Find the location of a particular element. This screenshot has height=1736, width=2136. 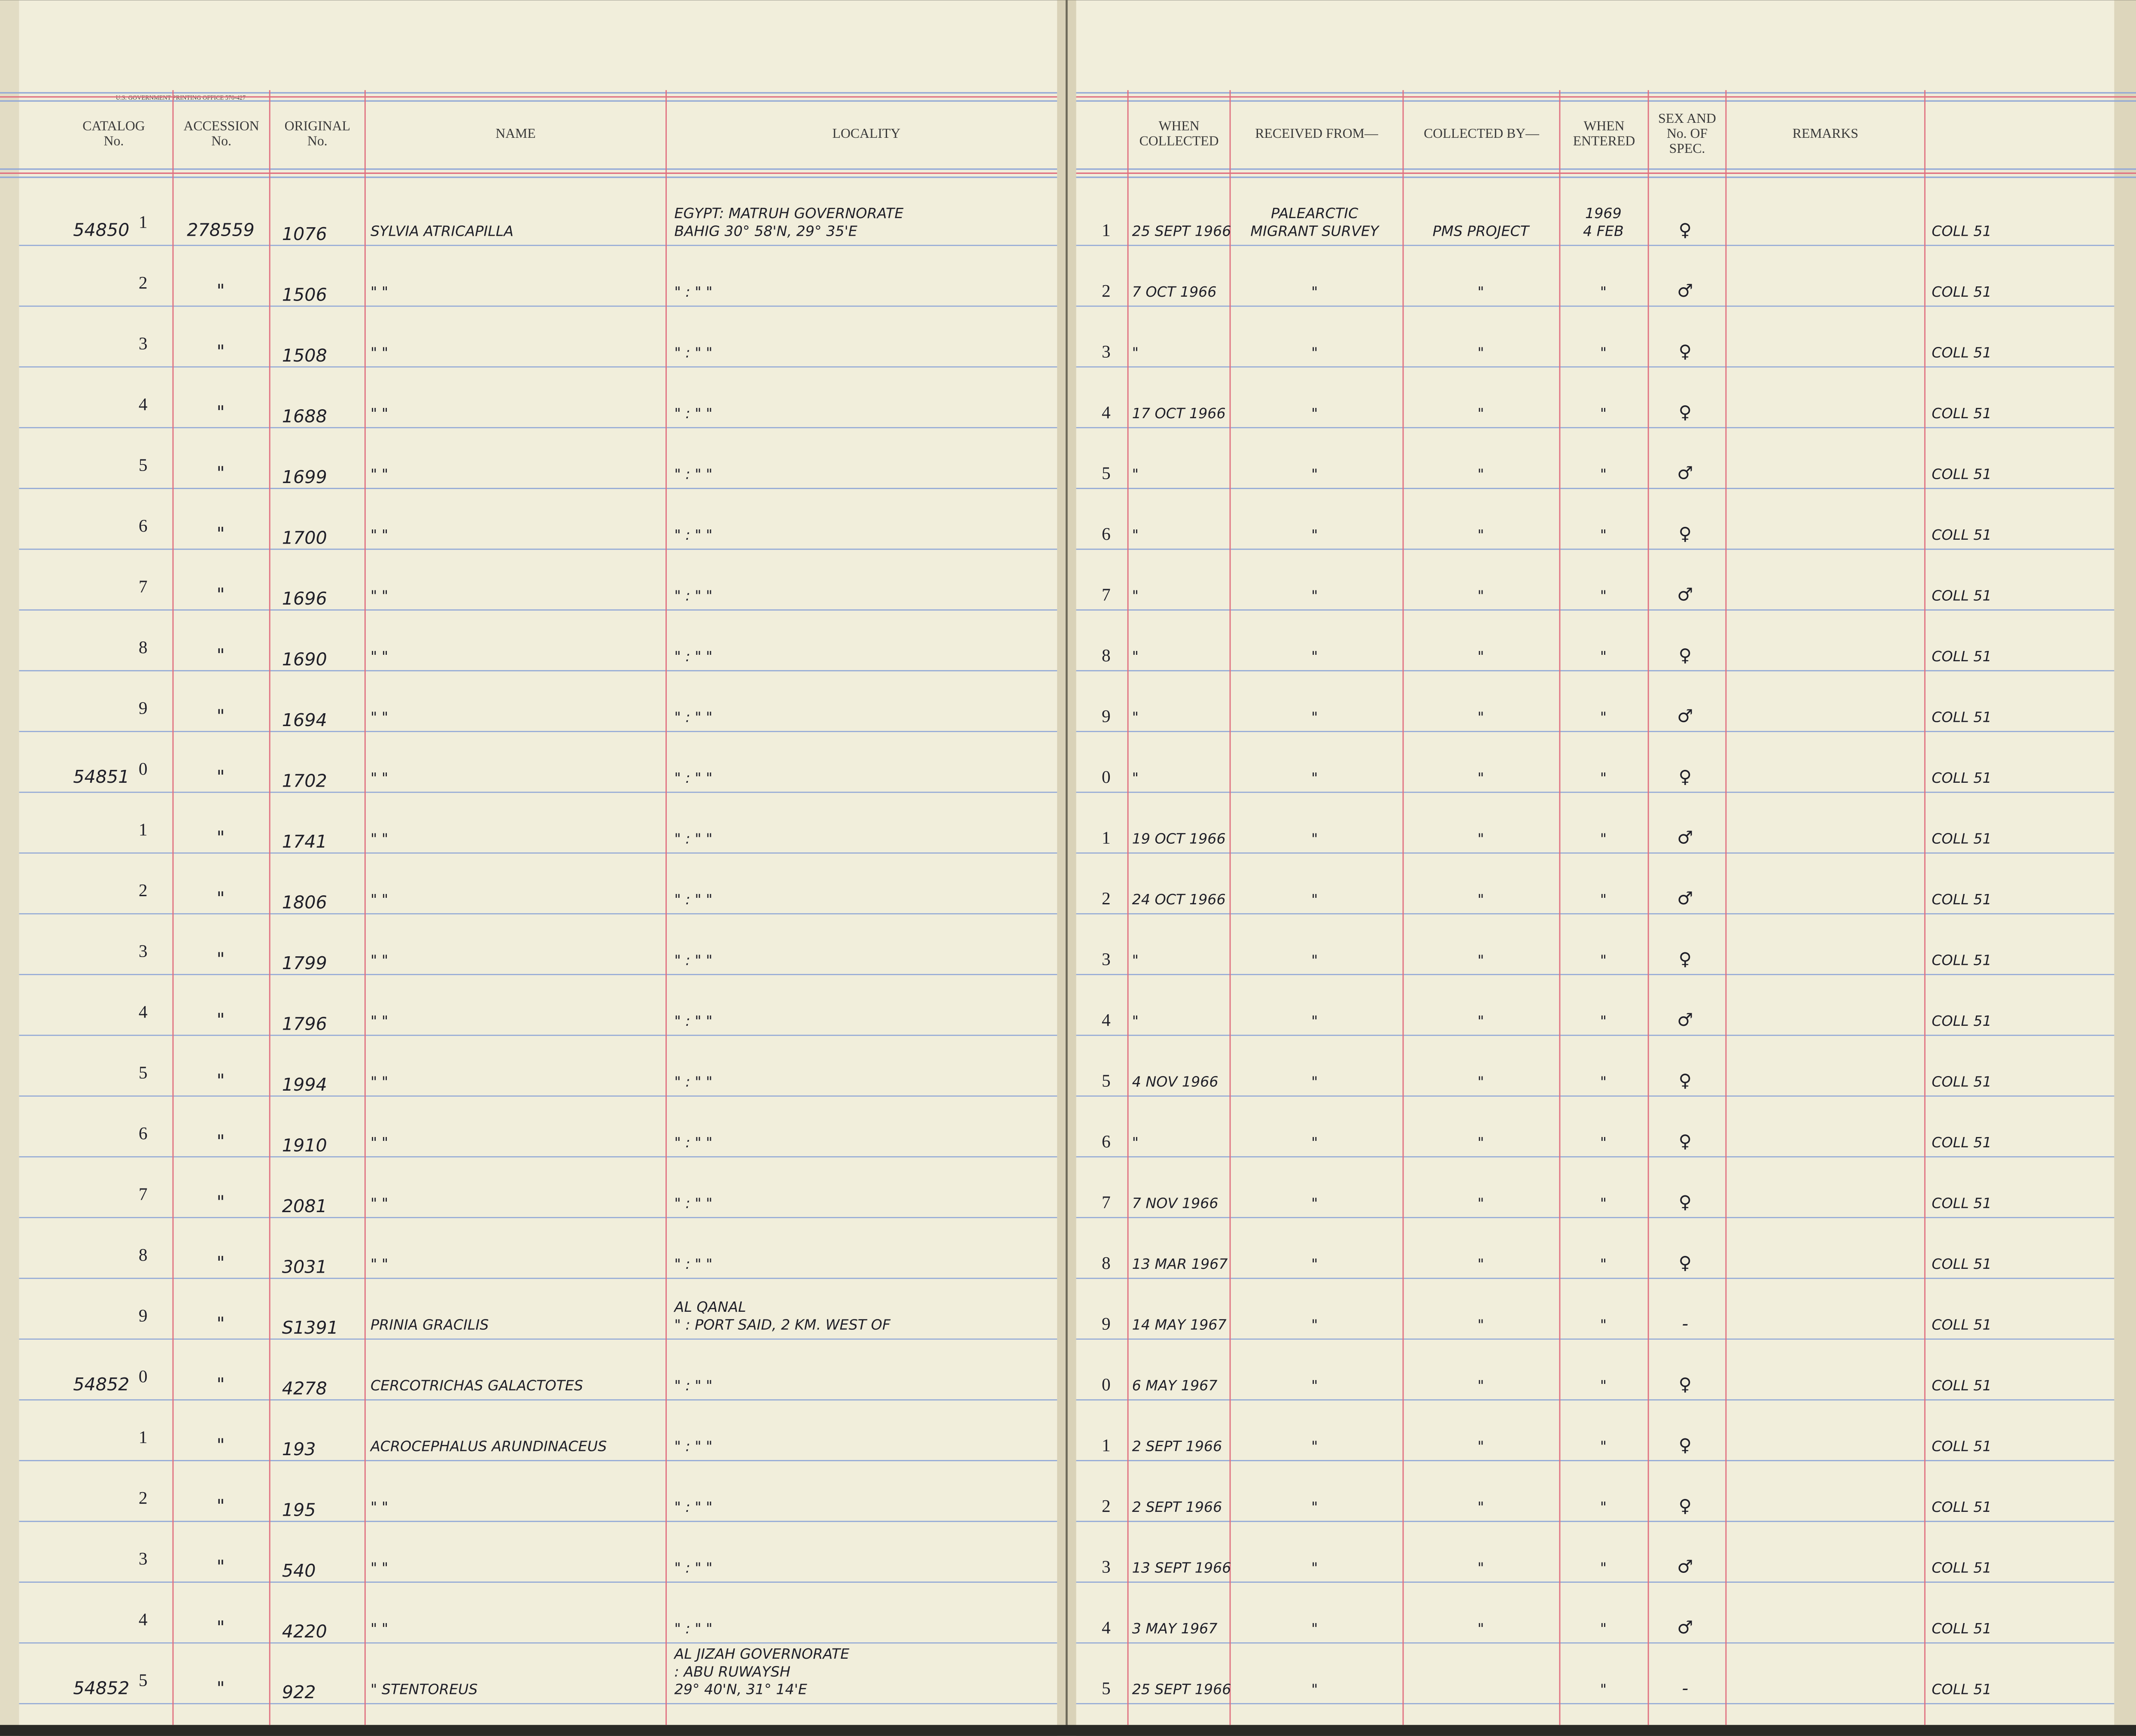

line-no: 5 is located at coordinates (143, 1072).